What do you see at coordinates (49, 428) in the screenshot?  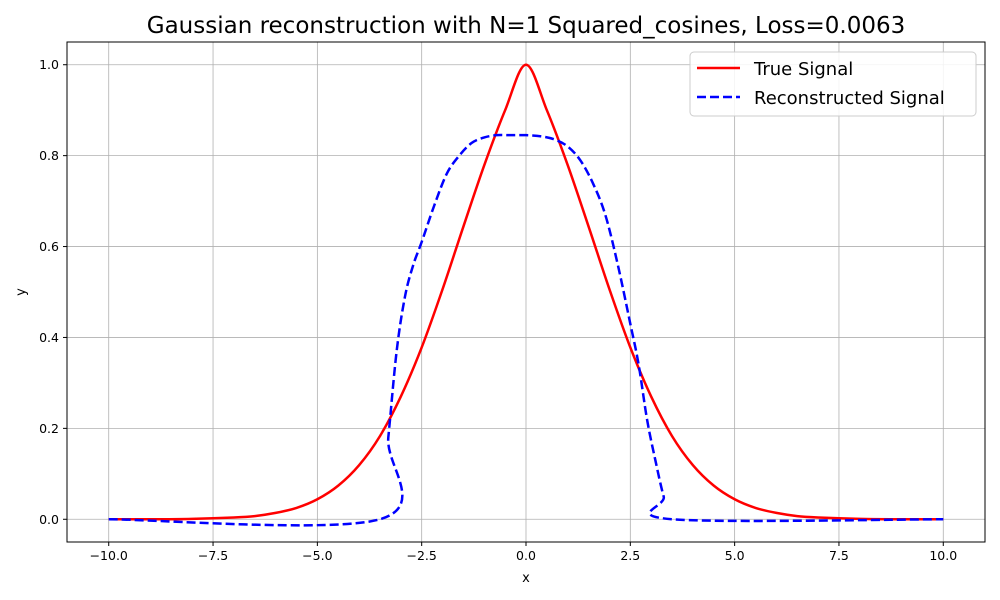 I see `y-tick-label: 0.2` at bounding box center [49, 428].